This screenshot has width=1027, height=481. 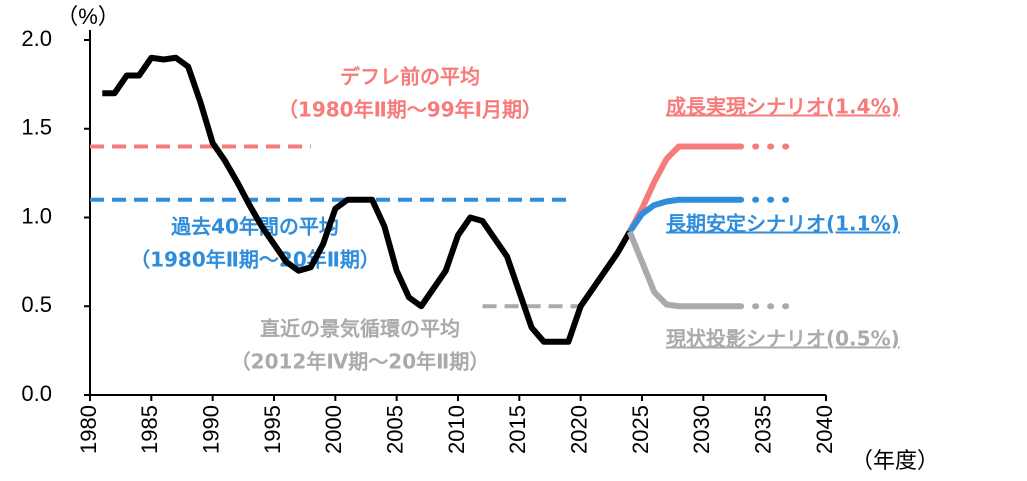 I want to click on x-tick-label: 2015, so click(x=517, y=429).